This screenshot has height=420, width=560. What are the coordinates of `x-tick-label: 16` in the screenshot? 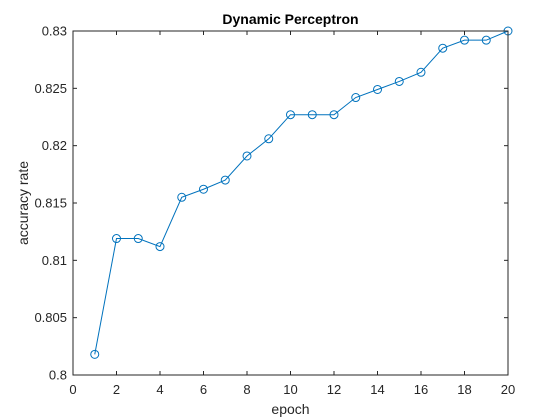 It's located at (421, 389).